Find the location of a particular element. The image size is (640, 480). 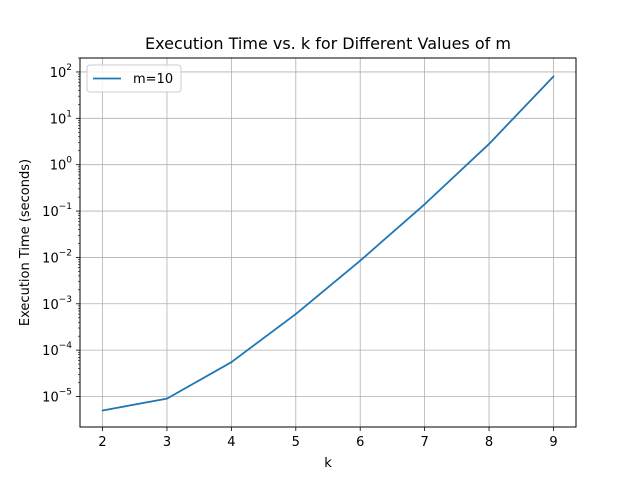

x-axis-label: k is located at coordinates (328, 463).